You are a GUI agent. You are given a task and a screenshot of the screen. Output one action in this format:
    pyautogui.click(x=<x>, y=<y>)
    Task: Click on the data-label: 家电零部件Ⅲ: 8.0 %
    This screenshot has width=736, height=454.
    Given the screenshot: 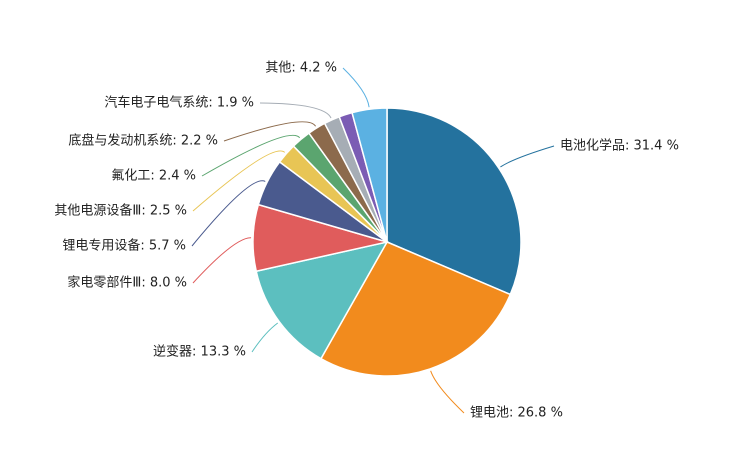 What is the action you would take?
    pyautogui.click(x=127, y=283)
    